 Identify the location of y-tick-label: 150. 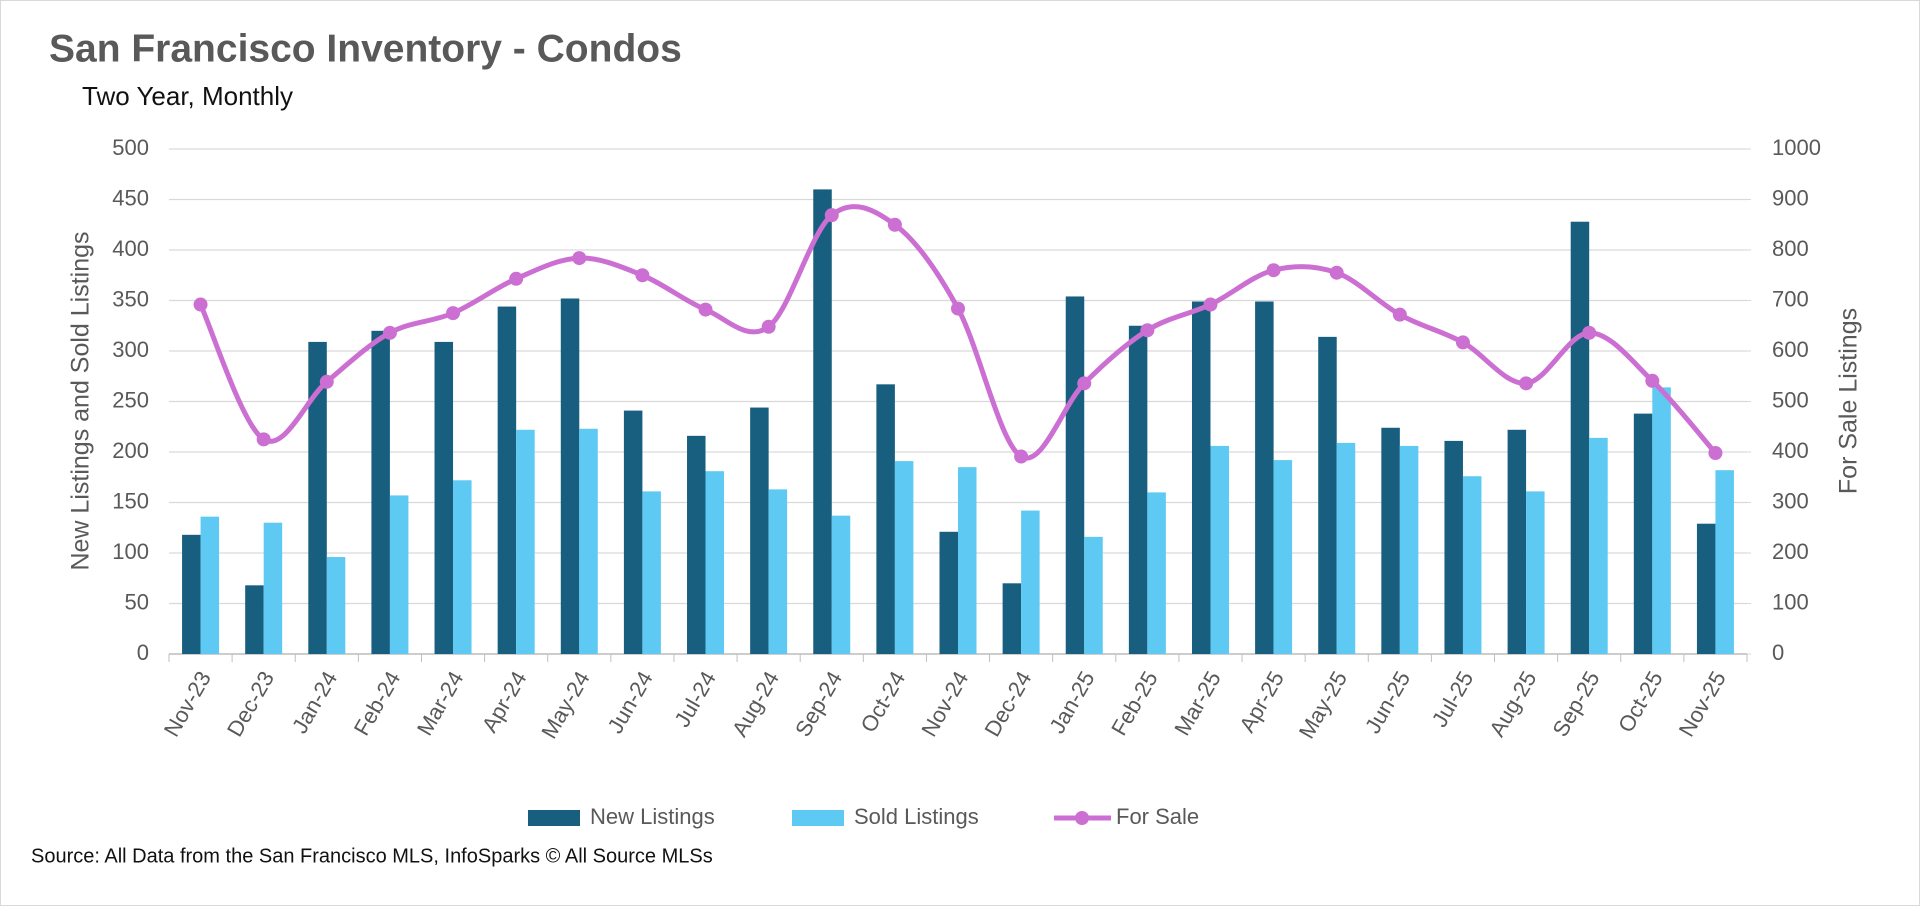
(130, 500).